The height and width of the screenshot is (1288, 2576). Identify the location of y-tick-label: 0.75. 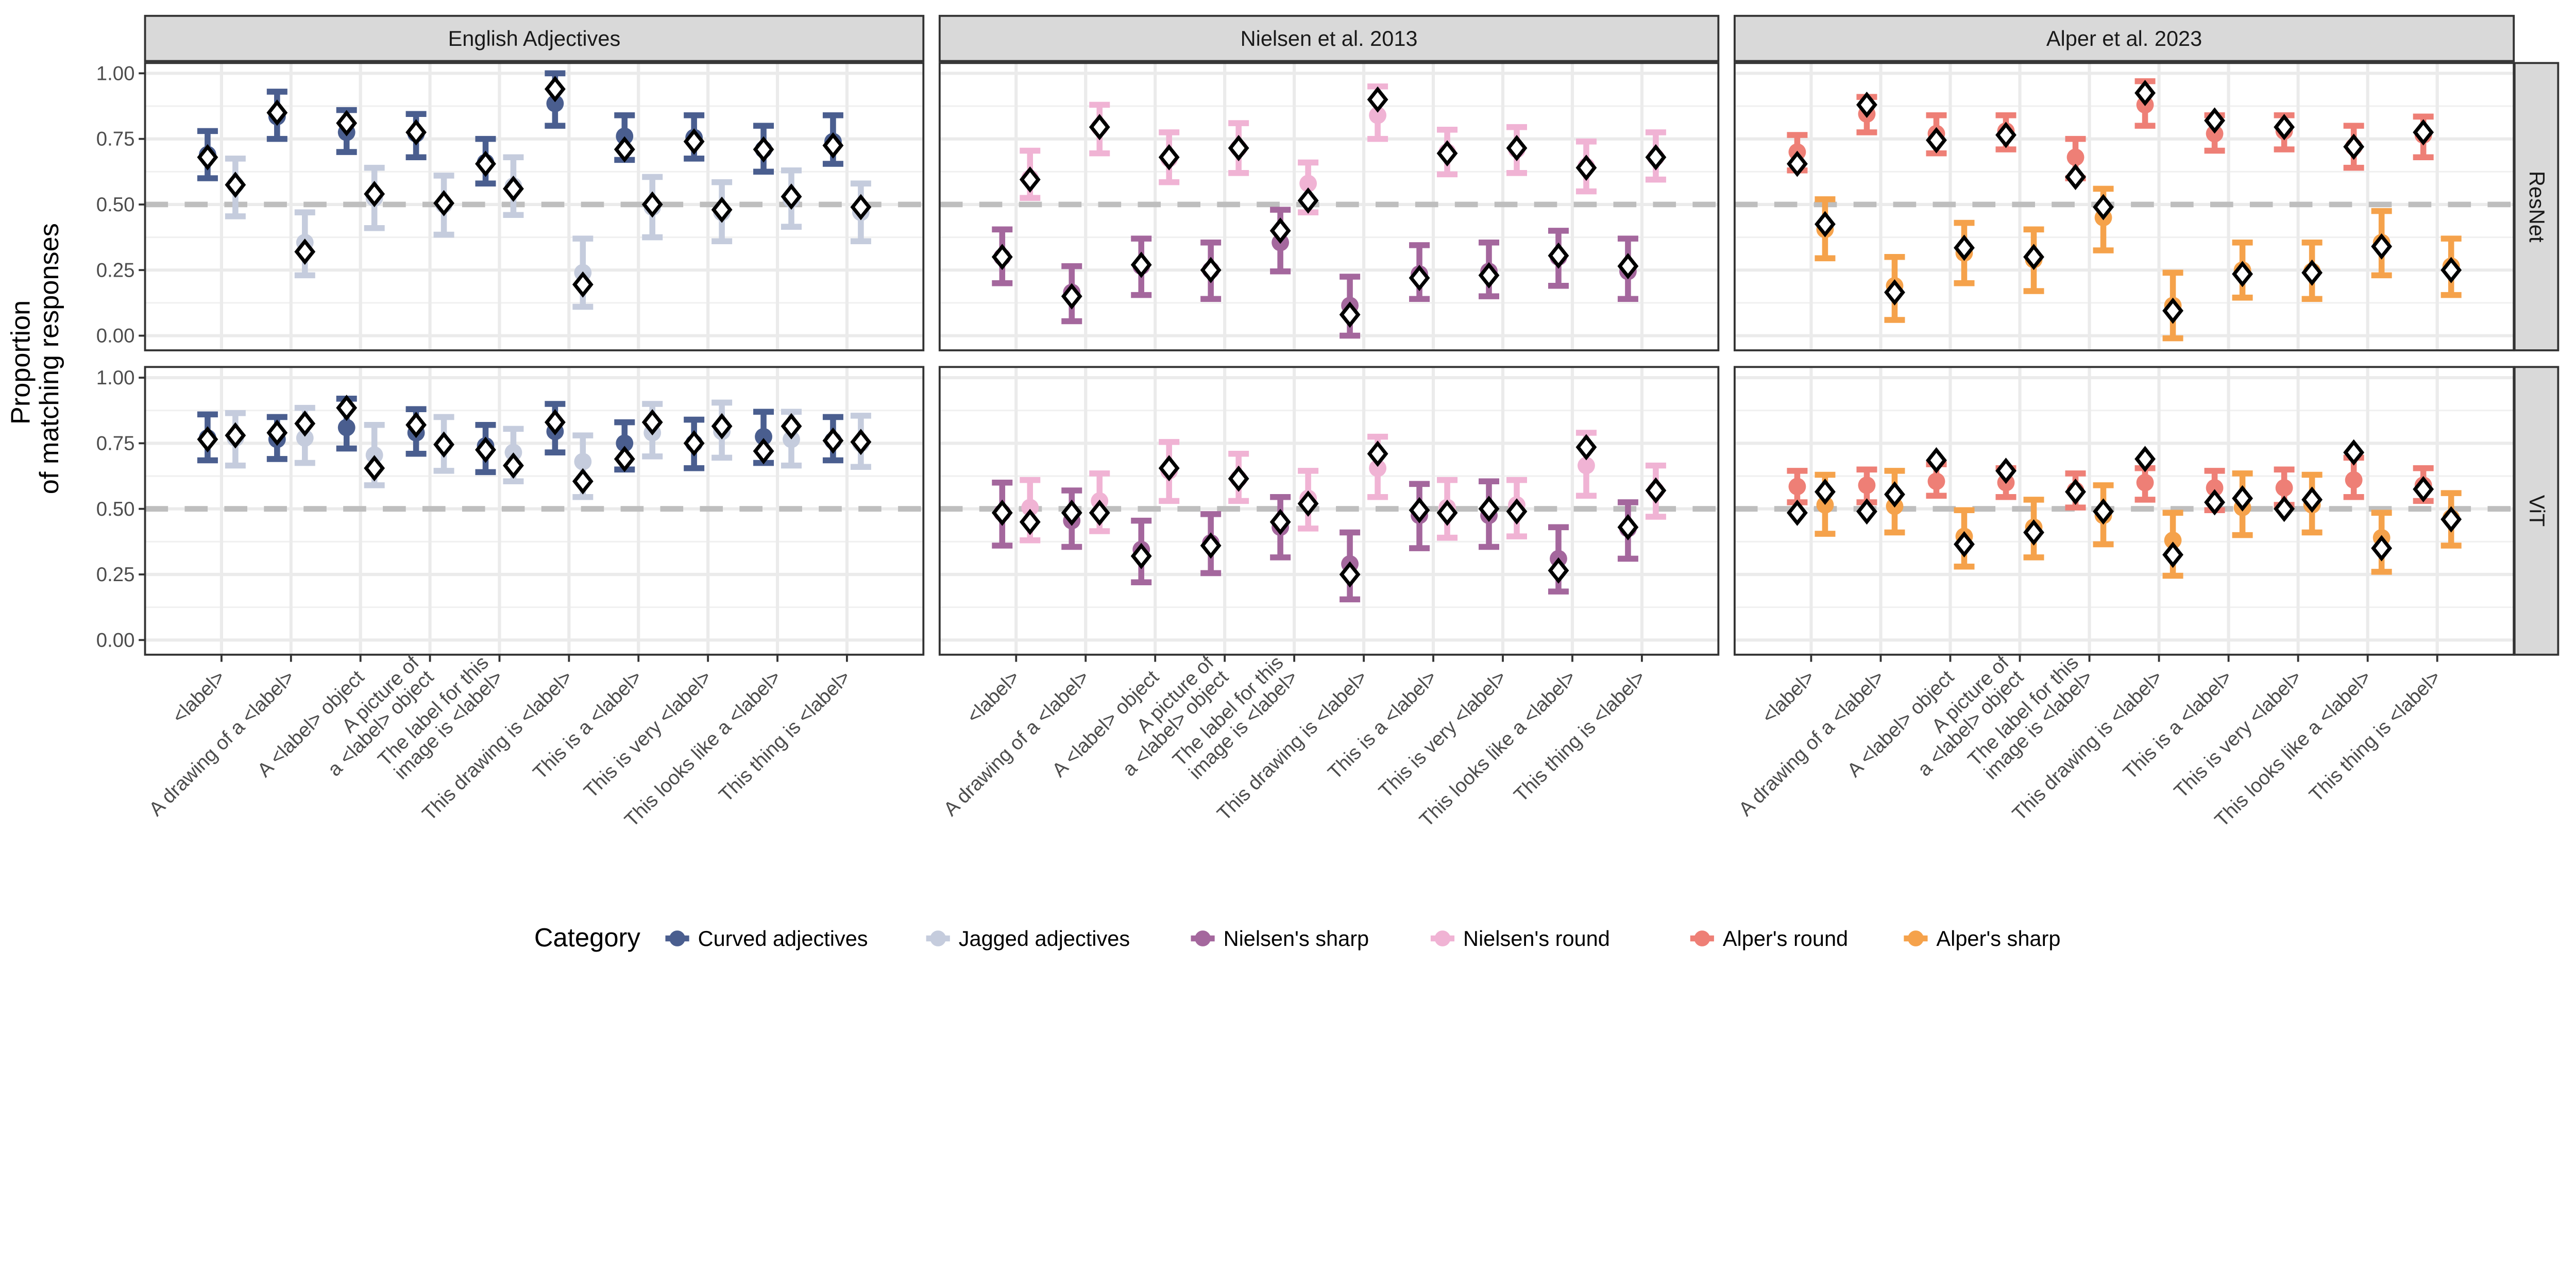
(115, 443).